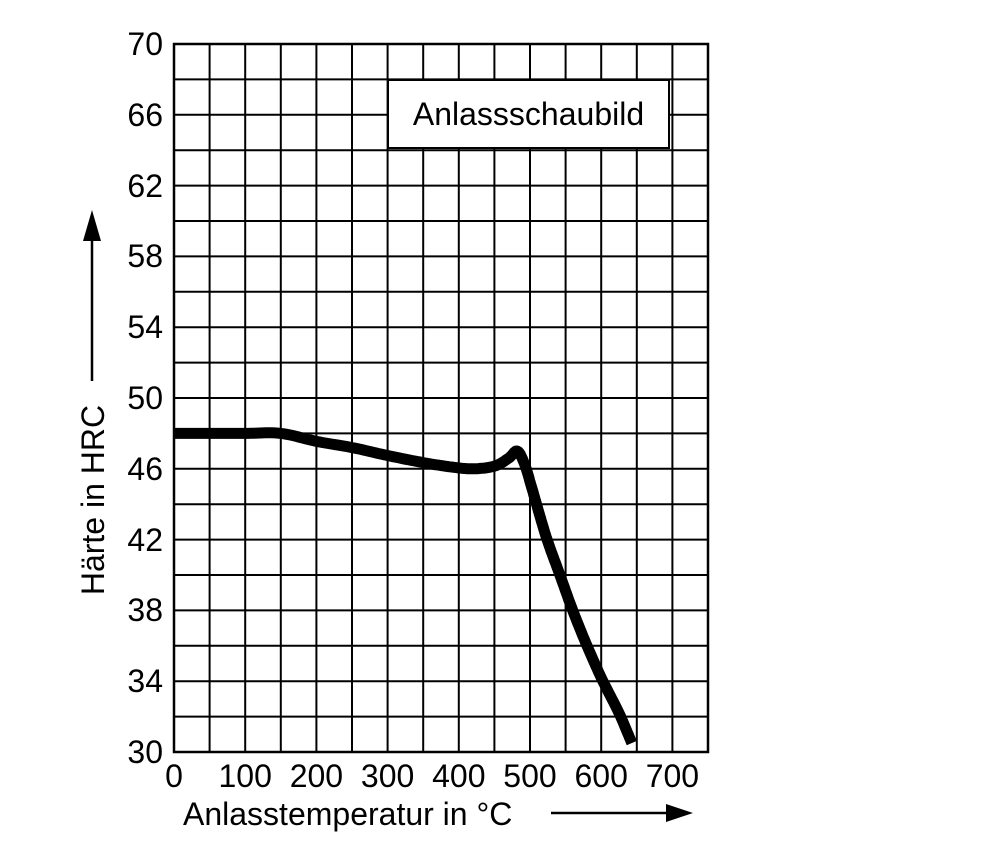  What do you see at coordinates (145, 114) in the screenshot?
I see `y-tick-label: 66` at bounding box center [145, 114].